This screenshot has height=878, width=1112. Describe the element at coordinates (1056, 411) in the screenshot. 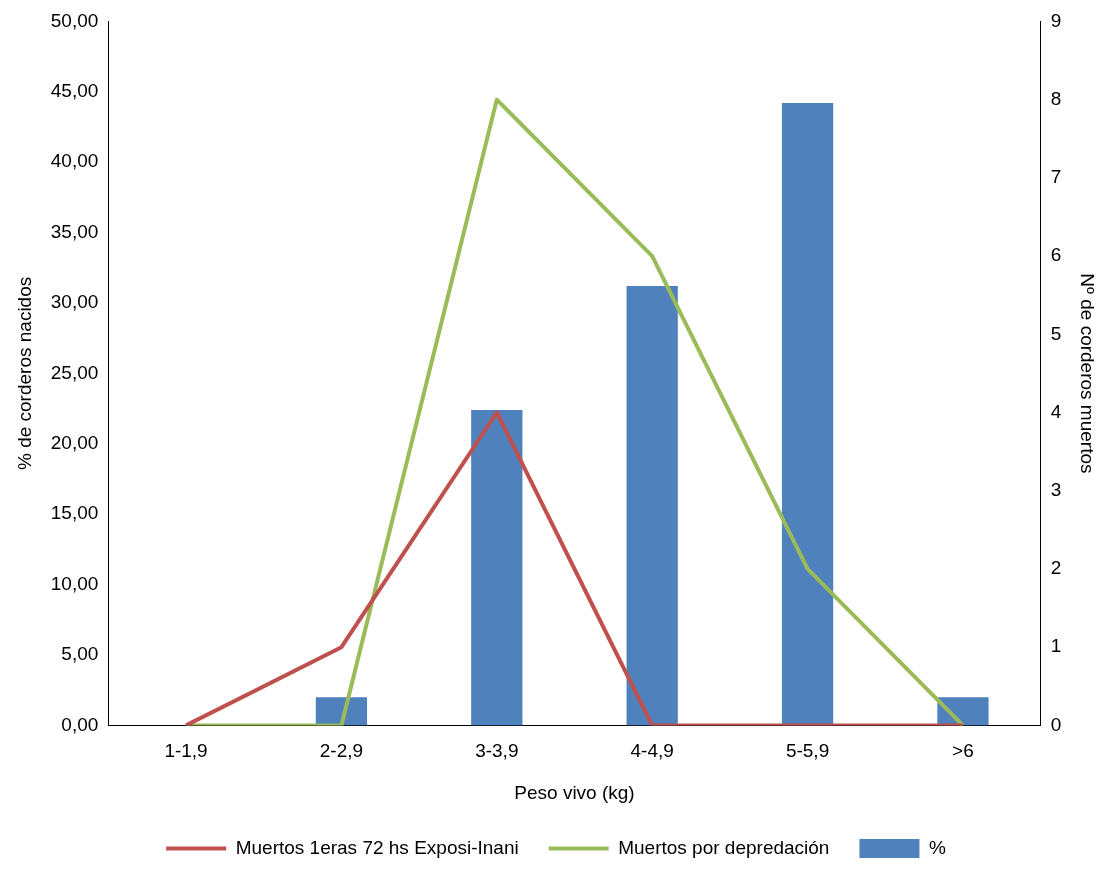

I see `y2-tick-label: 4` at that location.